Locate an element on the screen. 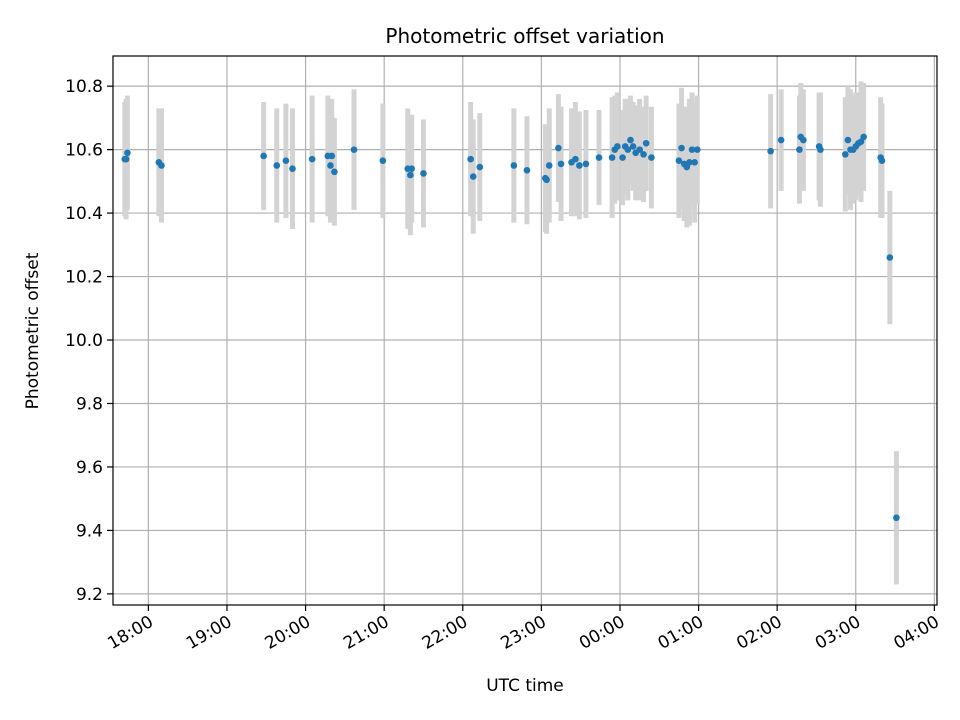 The width and height of the screenshot is (960, 720). y-tick-label: 10.2 is located at coordinates (84, 278).